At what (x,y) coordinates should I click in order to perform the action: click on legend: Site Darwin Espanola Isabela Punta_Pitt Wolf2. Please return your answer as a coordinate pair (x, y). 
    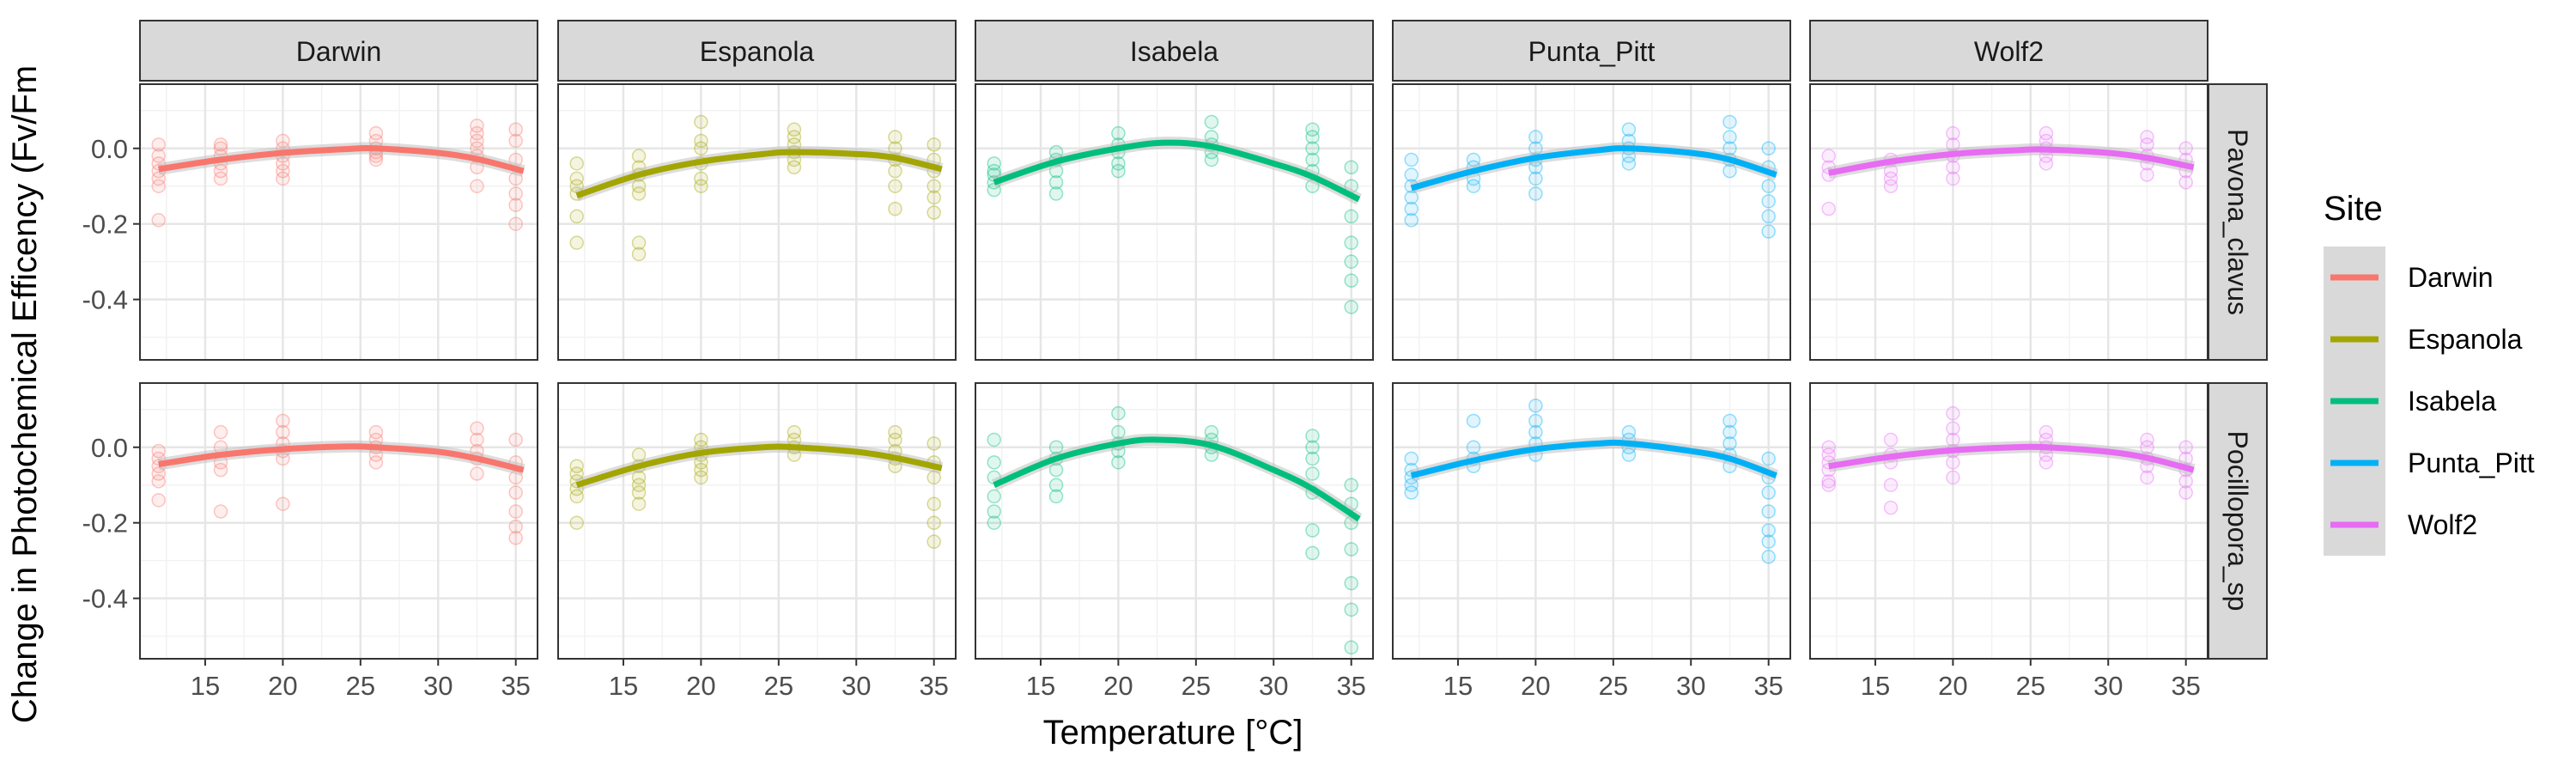
    Looking at the image, I should click on (2429, 373).